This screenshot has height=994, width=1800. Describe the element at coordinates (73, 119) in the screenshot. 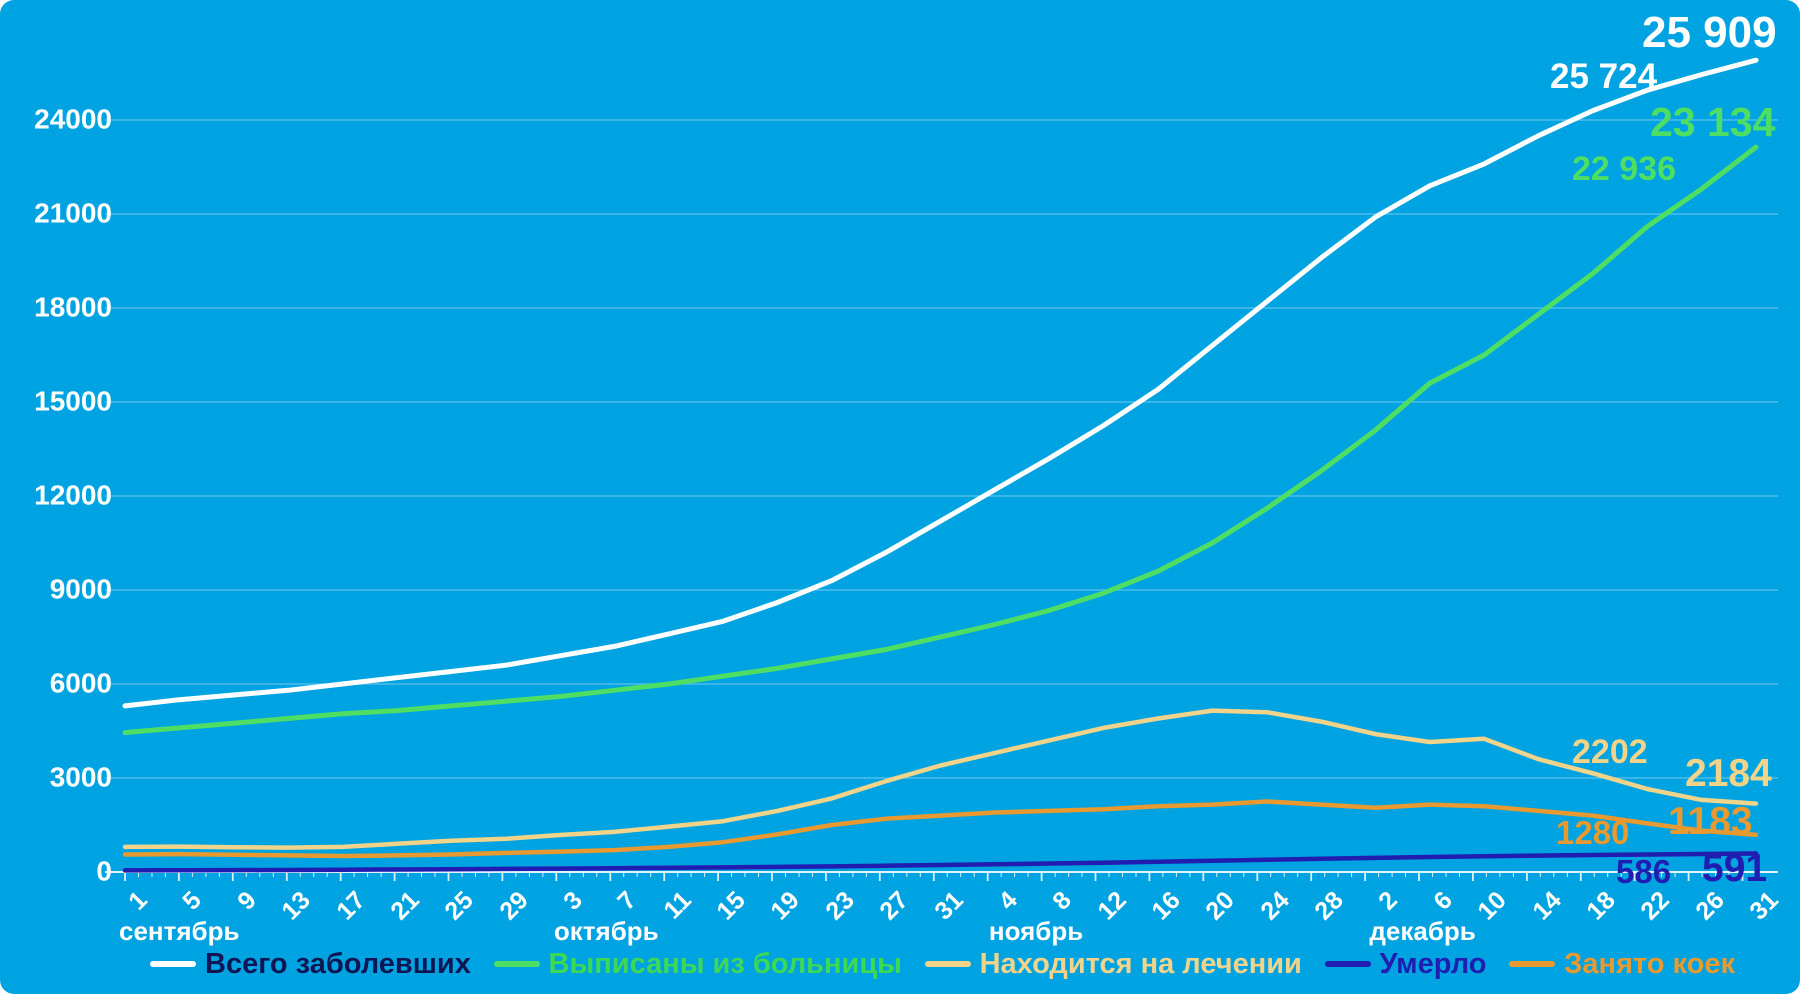

I see `y-axis-label: 24000` at that location.